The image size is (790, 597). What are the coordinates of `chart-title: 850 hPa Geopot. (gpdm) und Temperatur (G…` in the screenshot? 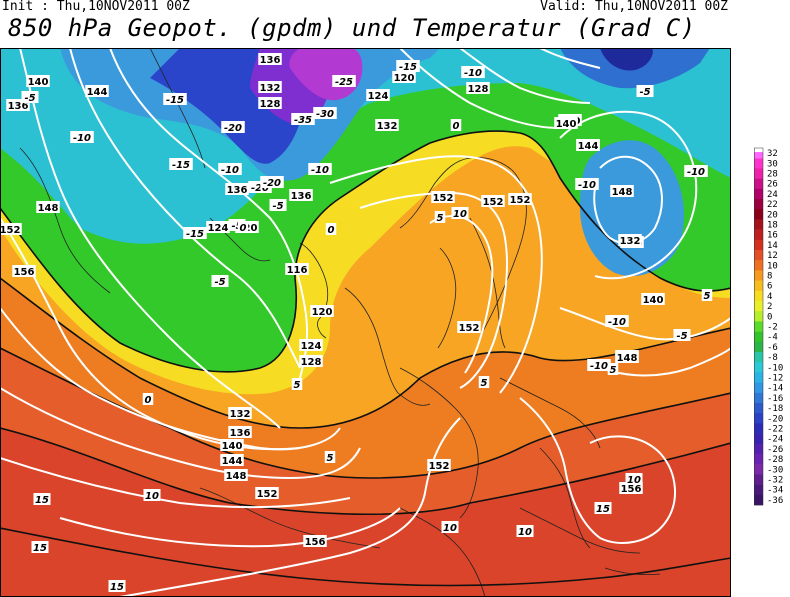 It's located at (352, 28).